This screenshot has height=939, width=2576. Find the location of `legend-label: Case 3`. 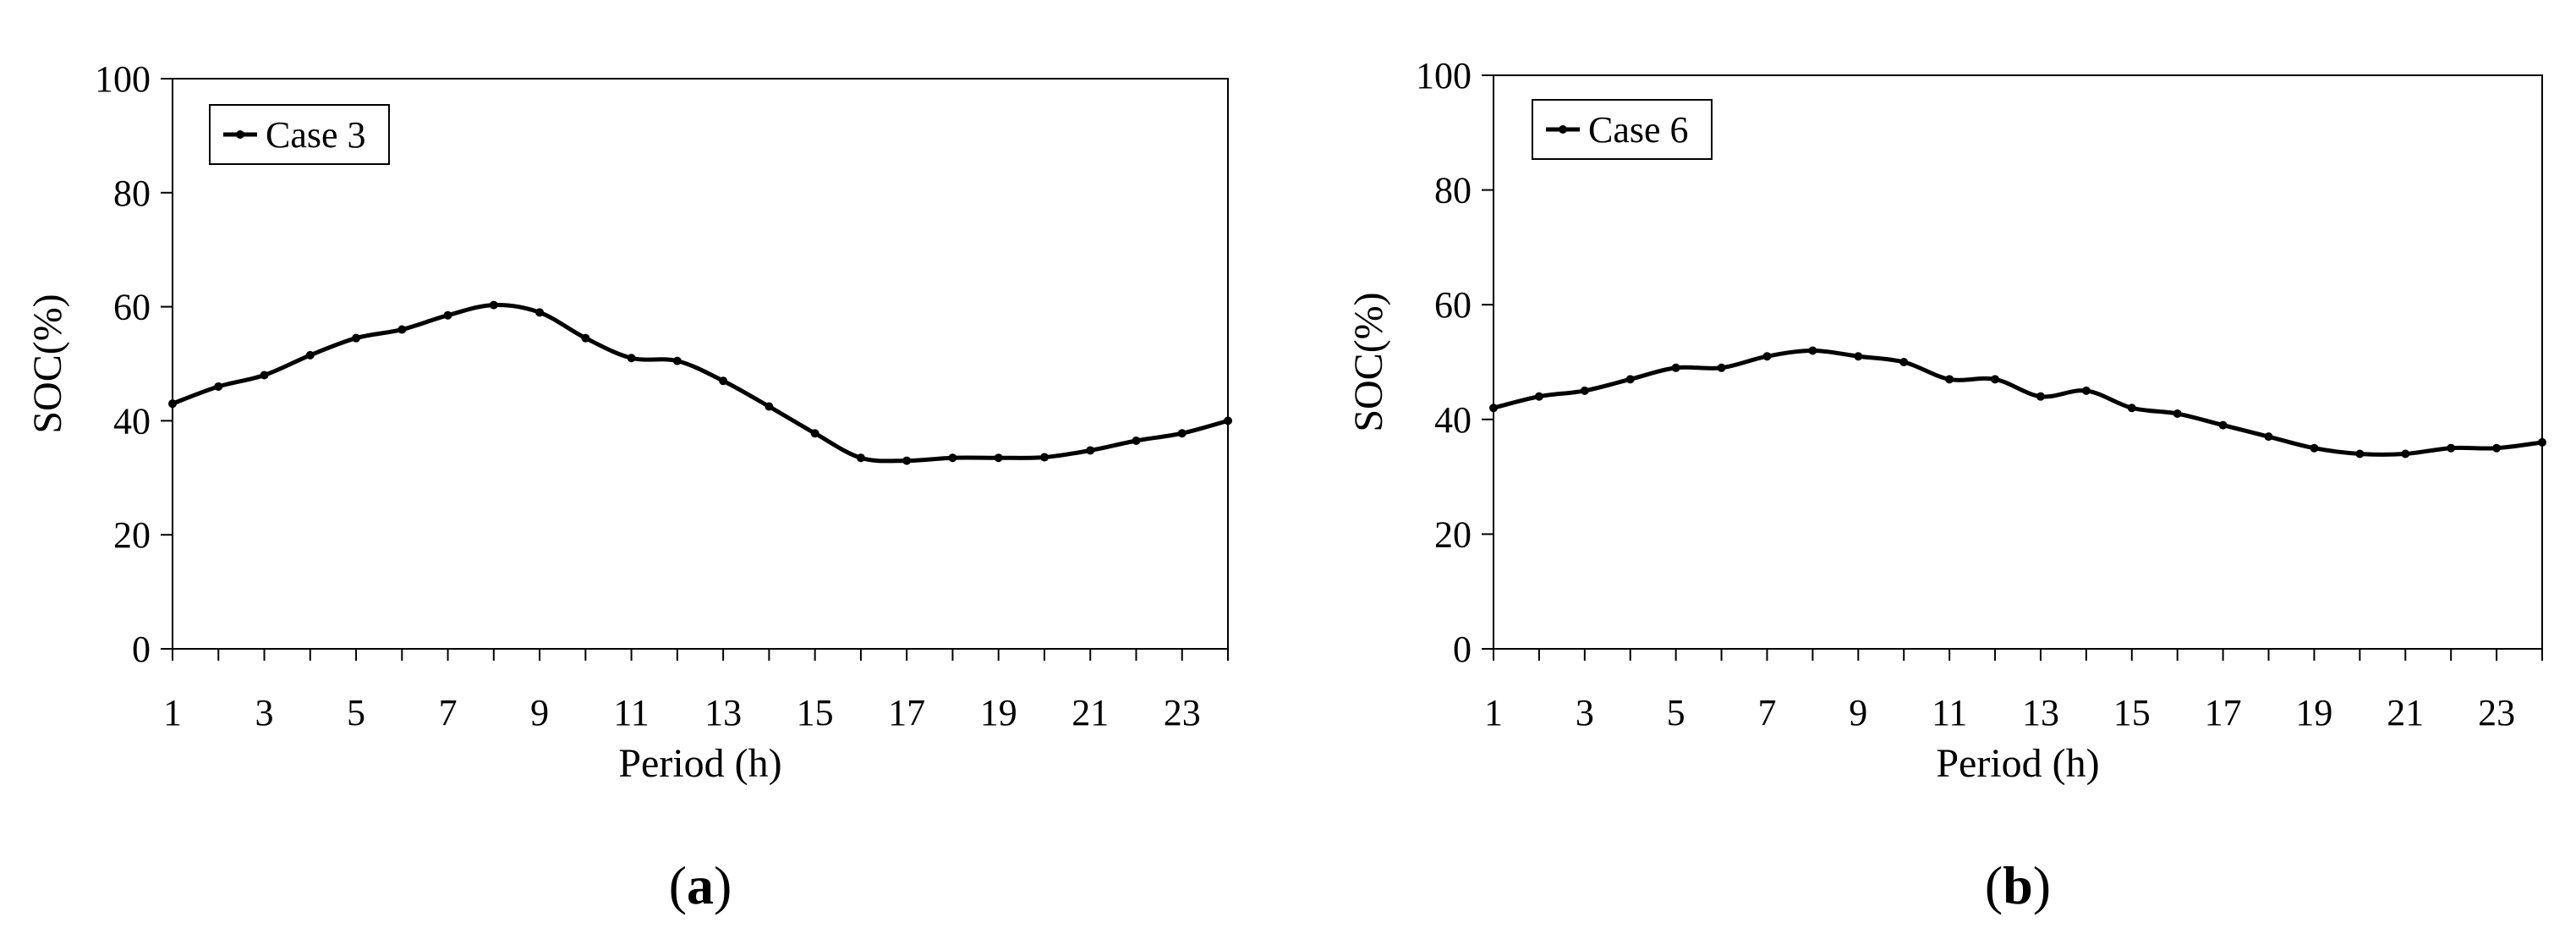

legend-label: Case 3 is located at coordinates (316, 135).